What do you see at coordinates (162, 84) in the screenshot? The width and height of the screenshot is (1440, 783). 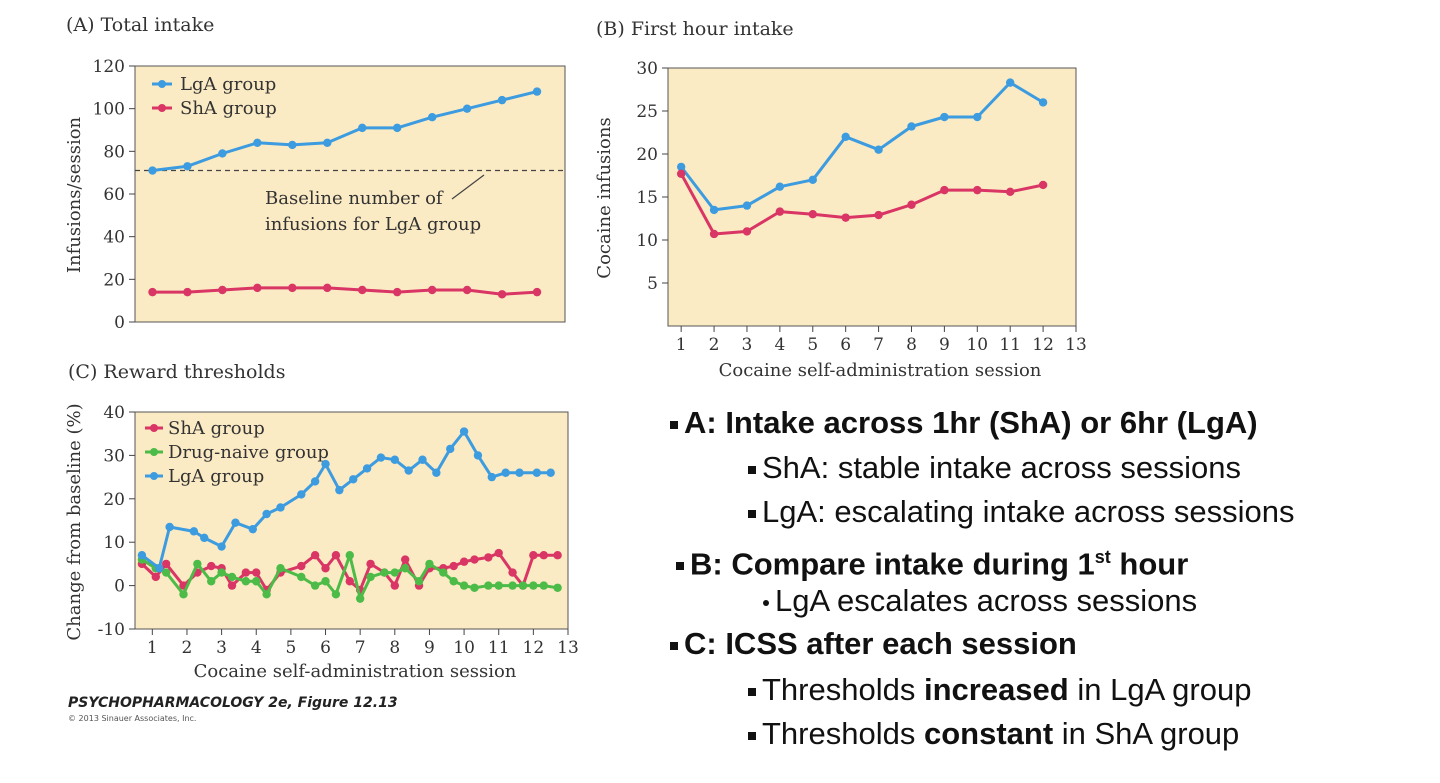 I see `legend-lga-marker` at bounding box center [162, 84].